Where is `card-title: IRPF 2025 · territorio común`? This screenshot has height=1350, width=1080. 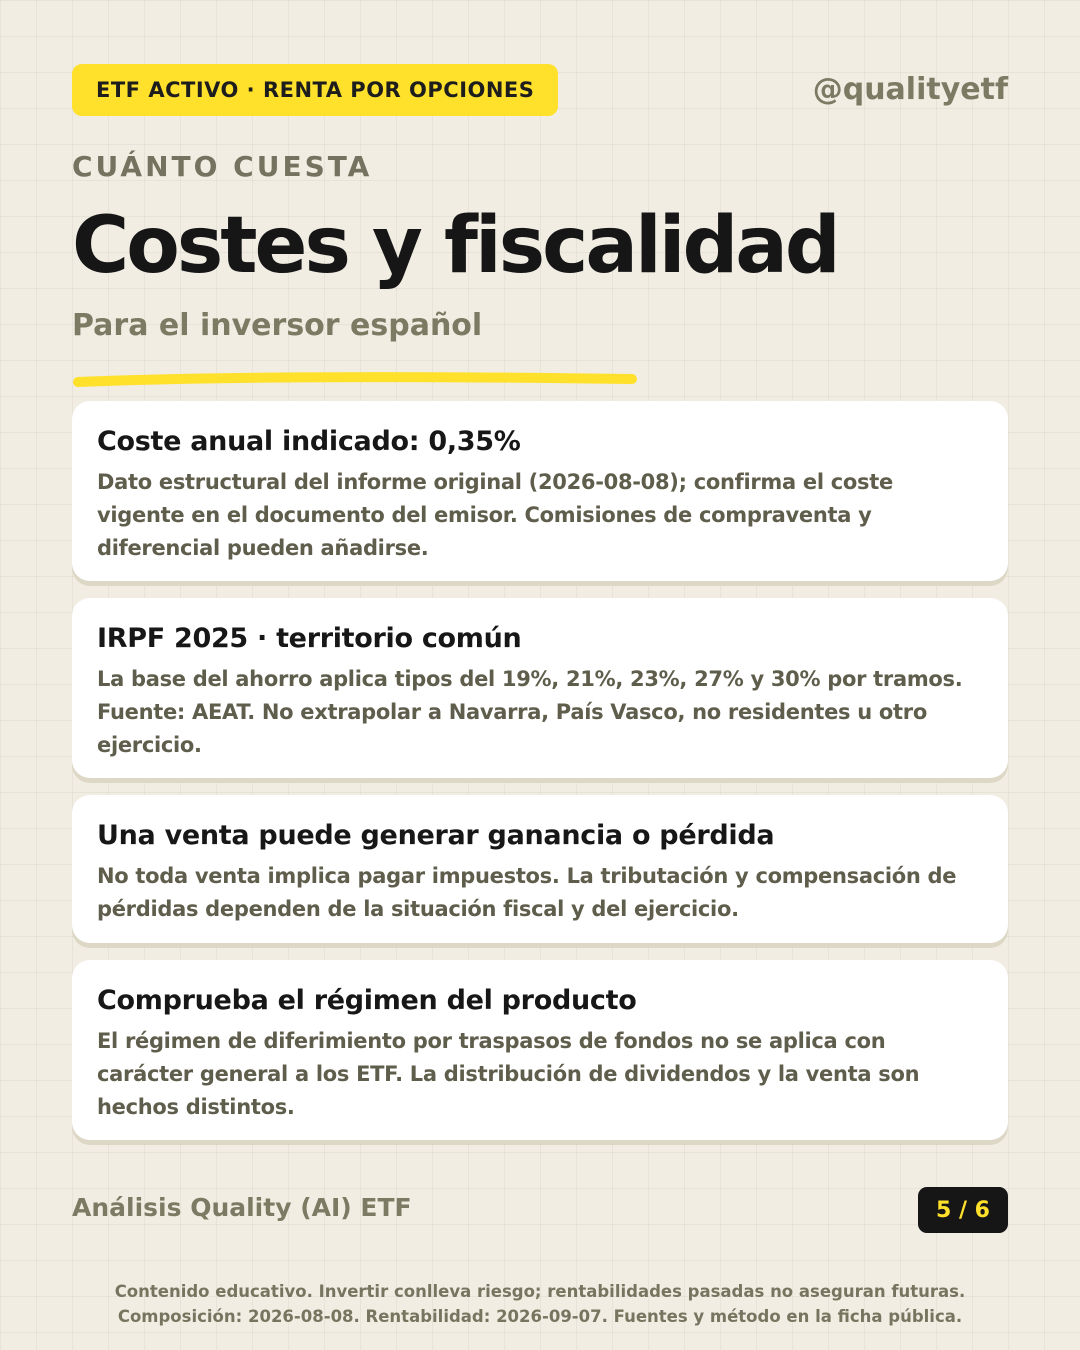
card-title: IRPF 2025 · territorio común is located at coordinates (309, 638).